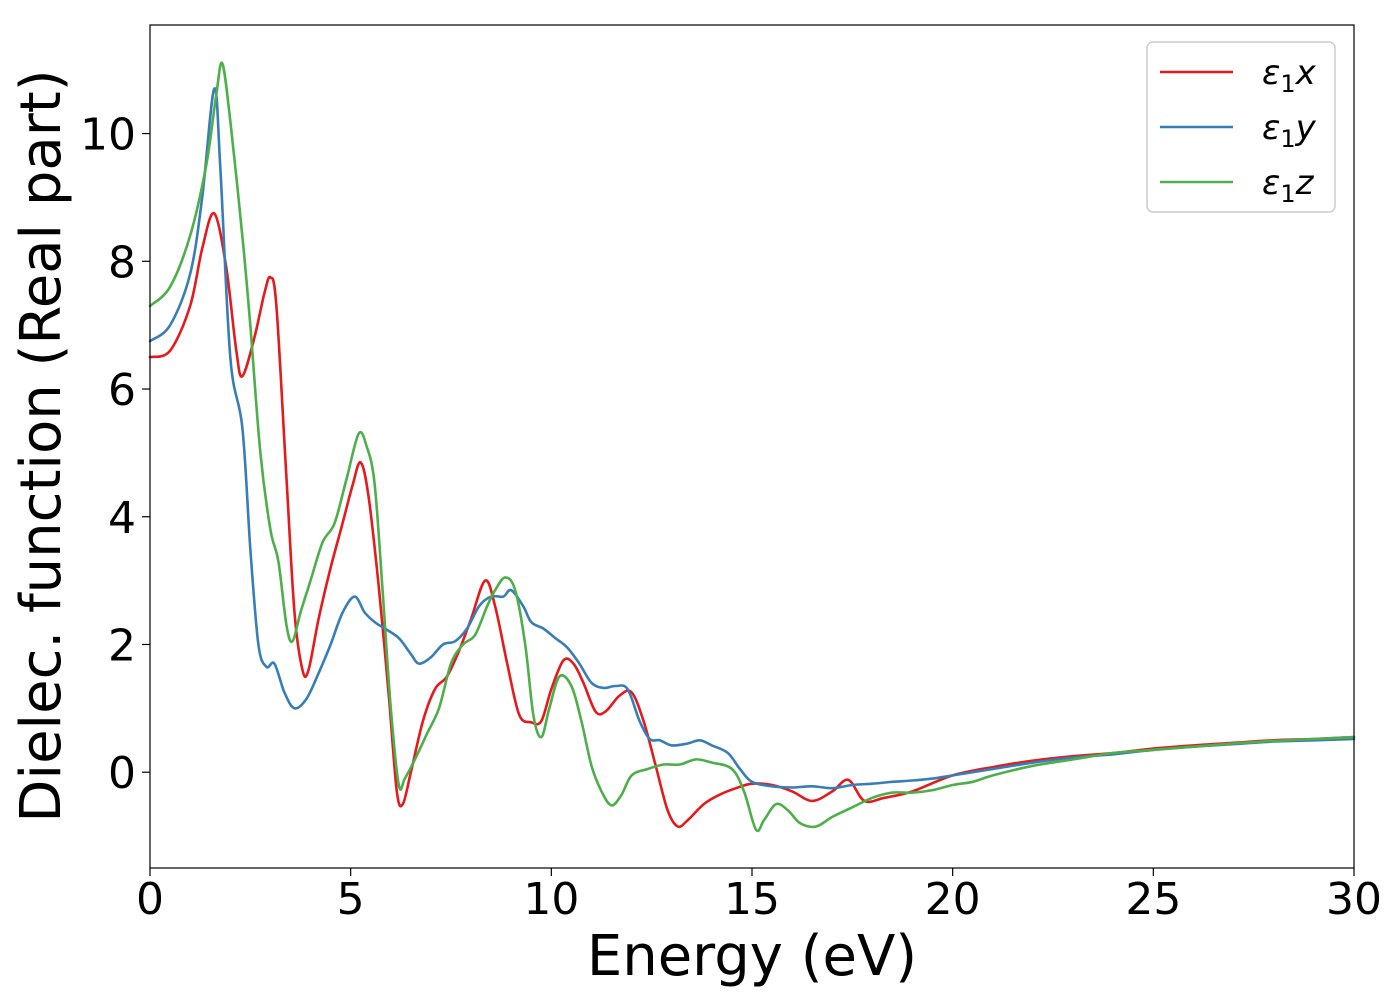 This screenshot has width=1400, height=1004. I want to click on legend-label-z: ε1z, so click(1288, 185).